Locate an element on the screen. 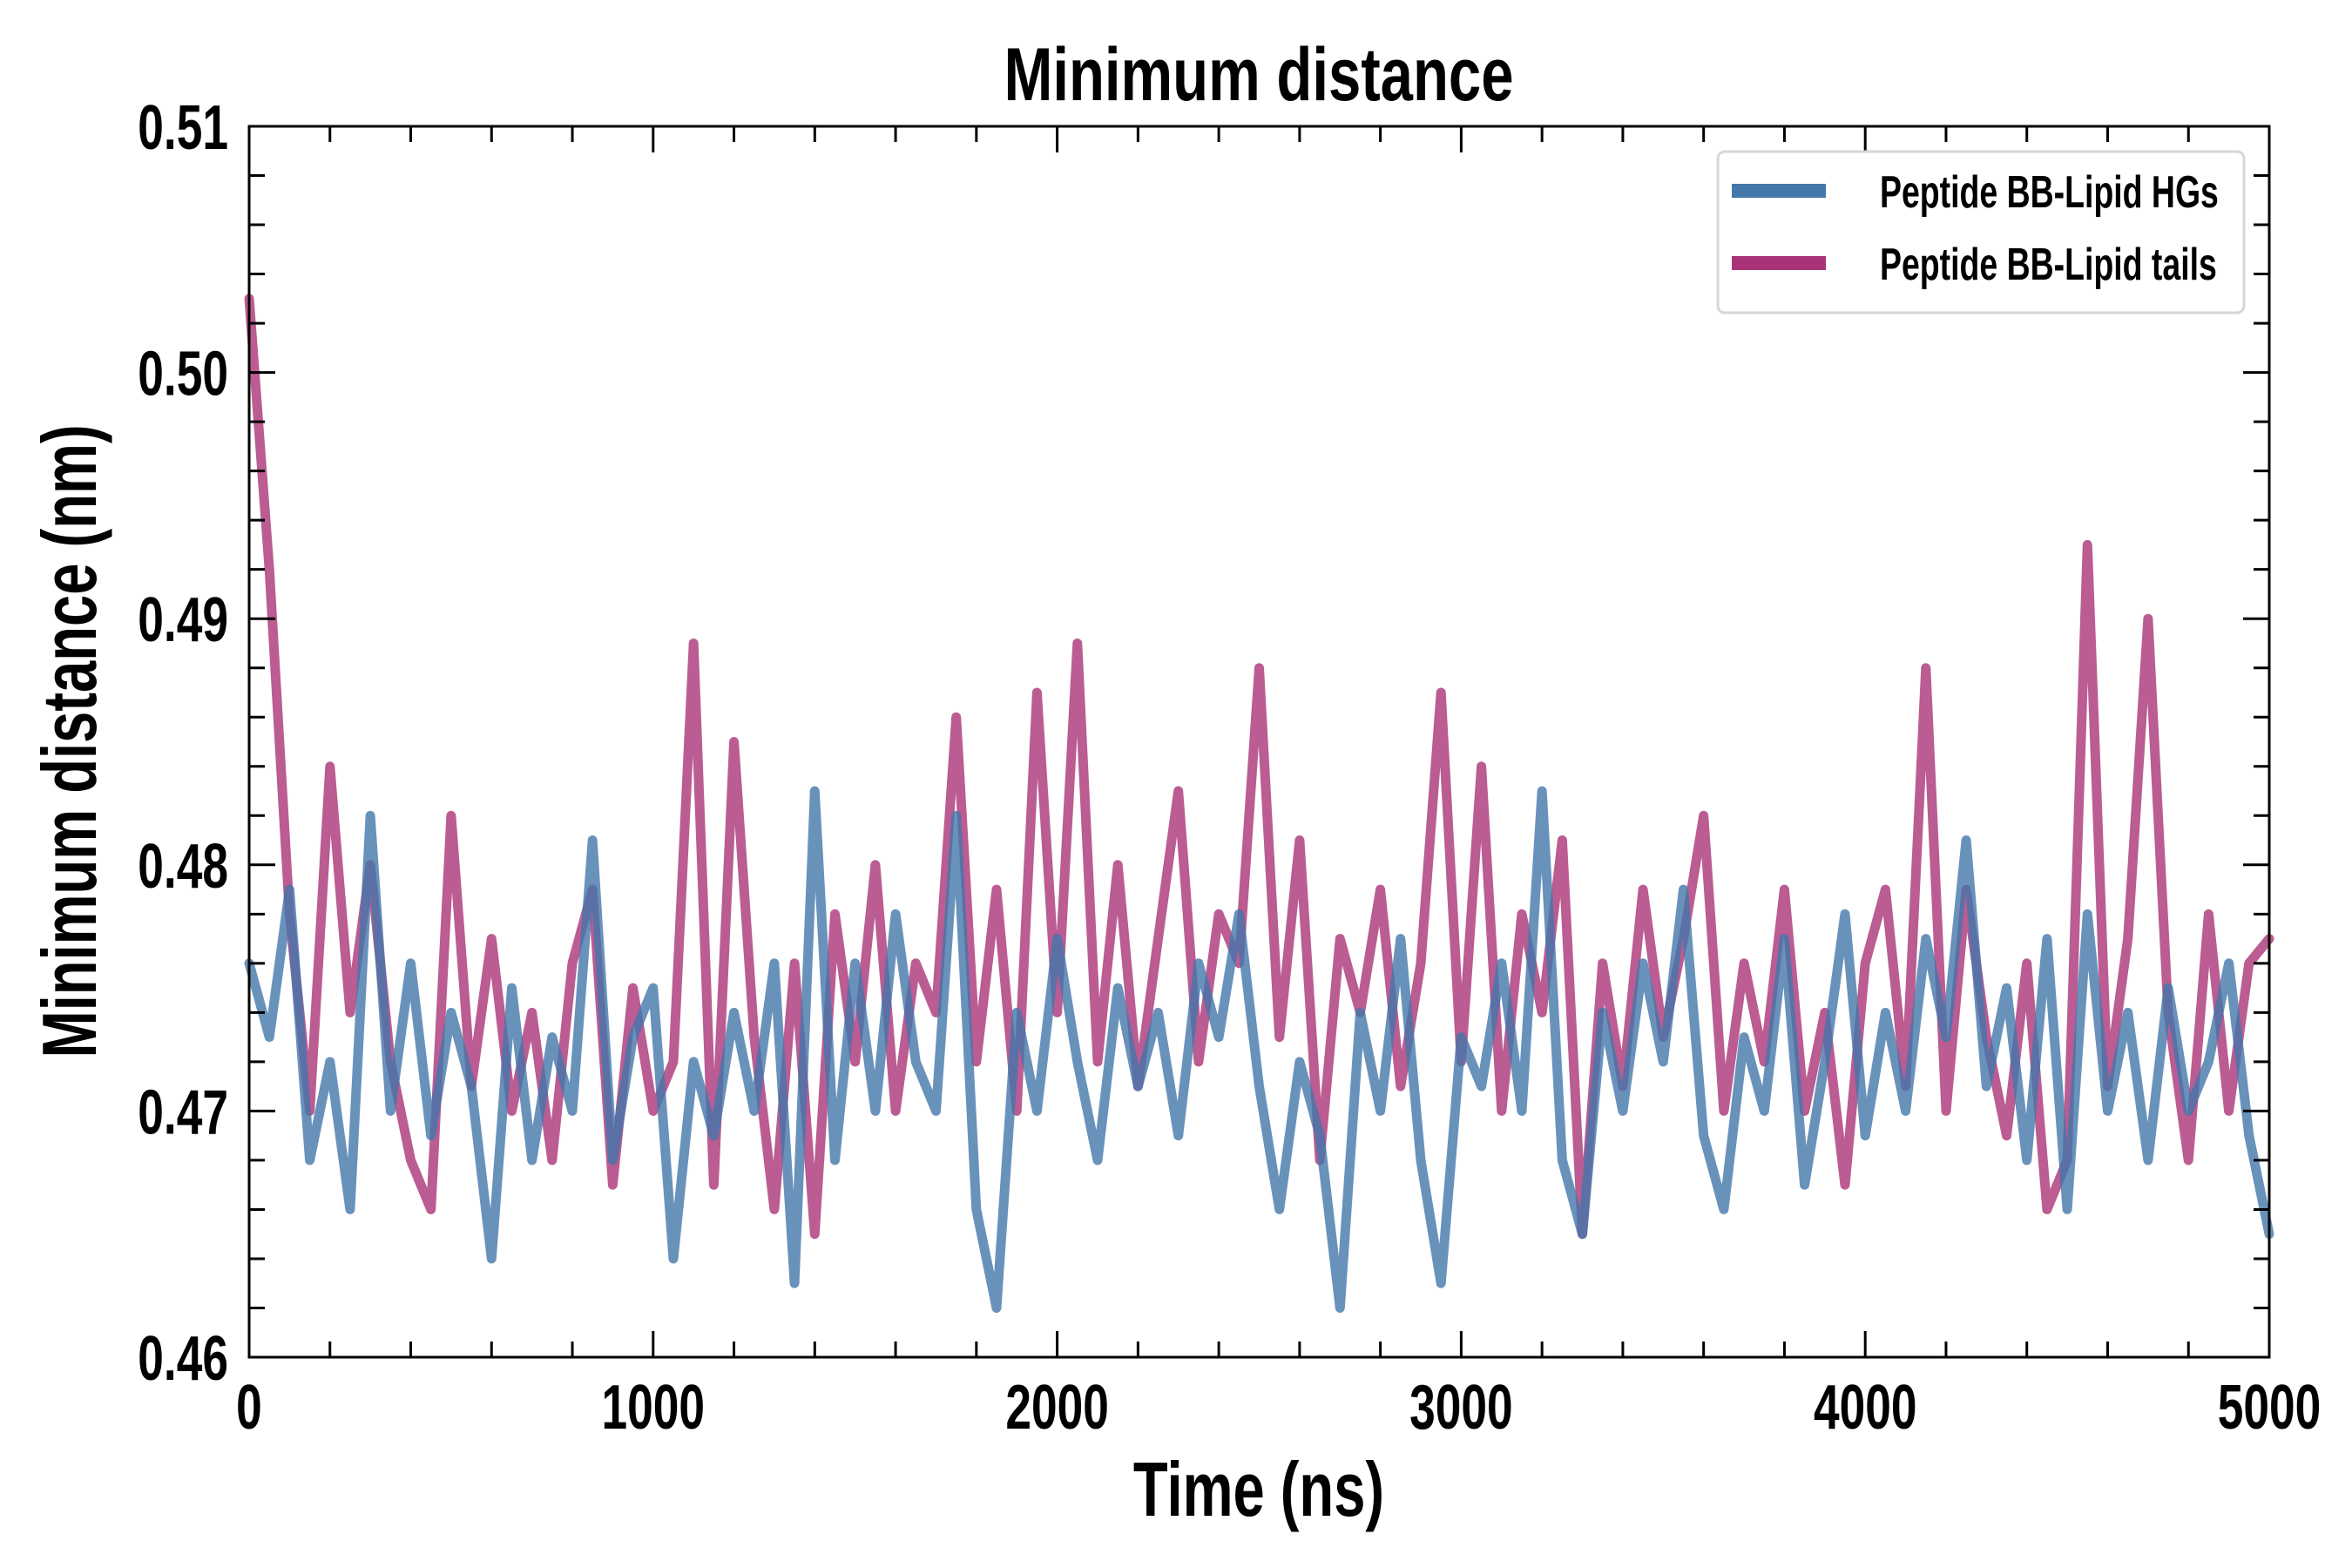  y-tick-label: 0.51 is located at coordinates (183, 128).